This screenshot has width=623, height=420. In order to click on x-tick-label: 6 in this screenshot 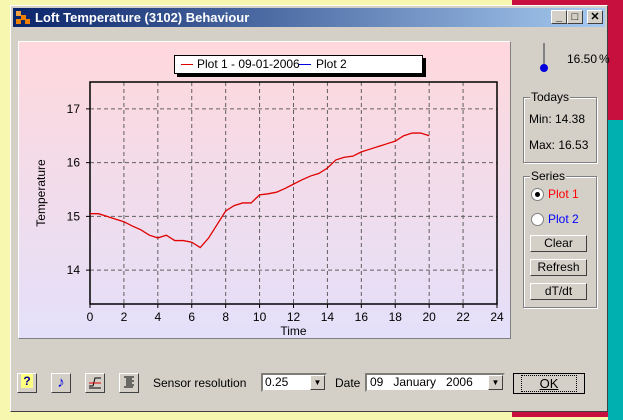, I will do `click(191, 317)`.